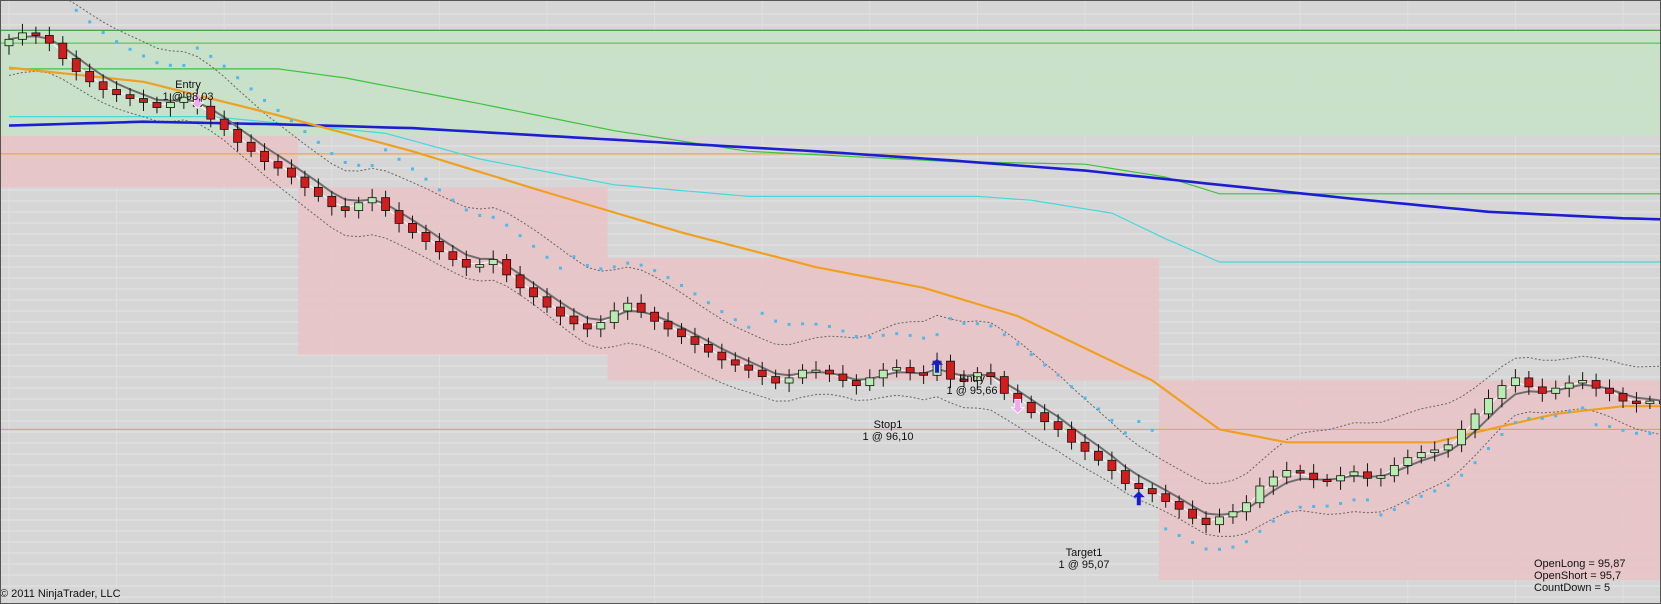  Describe the element at coordinates (1084, 565) in the screenshot. I see `annotation-target1-line2: 1 @ 95,07` at that location.